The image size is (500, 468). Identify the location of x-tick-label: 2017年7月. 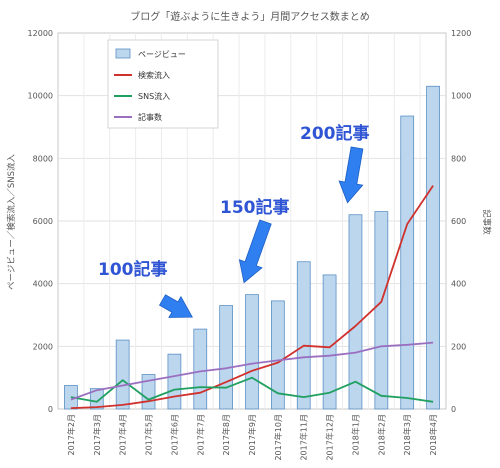
(200, 434).